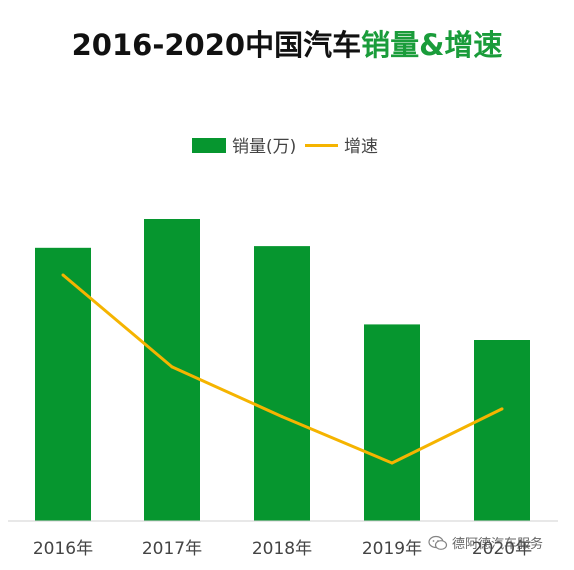 Image resolution: width=574 pixels, height=570 pixels. What do you see at coordinates (209, 145) in the screenshot?
I see `legend-bar-swatch` at bounding box center [209, 145].